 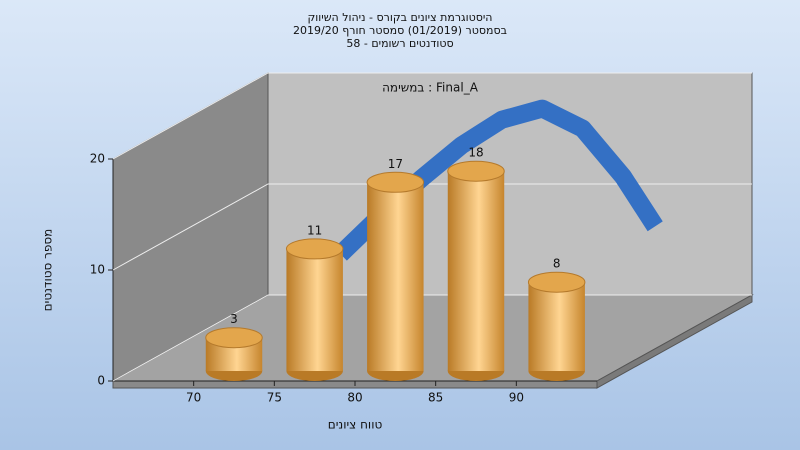 I want to click on annotation: במשימה : Final_A, so click(x=430, y=88).